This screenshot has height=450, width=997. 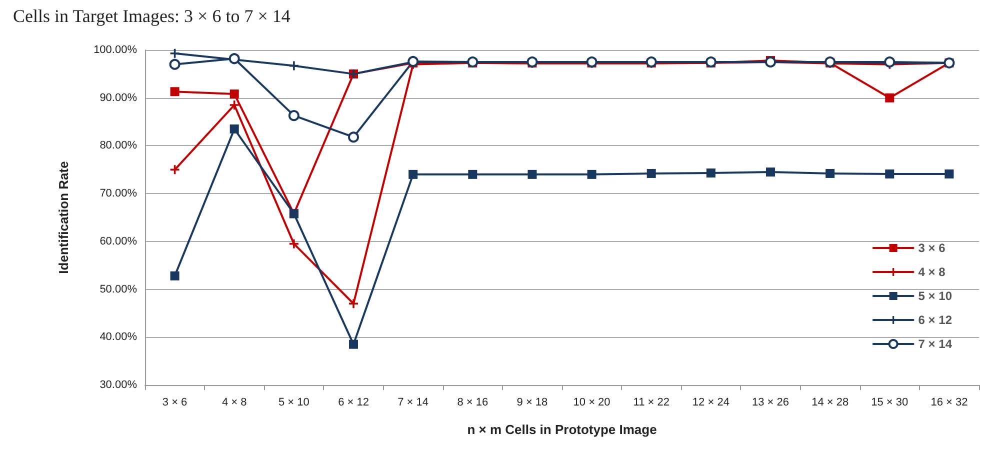 What do you see at coordinates (771, 402) in the screenshot?
I see `x-tick-label: 13 × 26` at bounding box center [771, 402].